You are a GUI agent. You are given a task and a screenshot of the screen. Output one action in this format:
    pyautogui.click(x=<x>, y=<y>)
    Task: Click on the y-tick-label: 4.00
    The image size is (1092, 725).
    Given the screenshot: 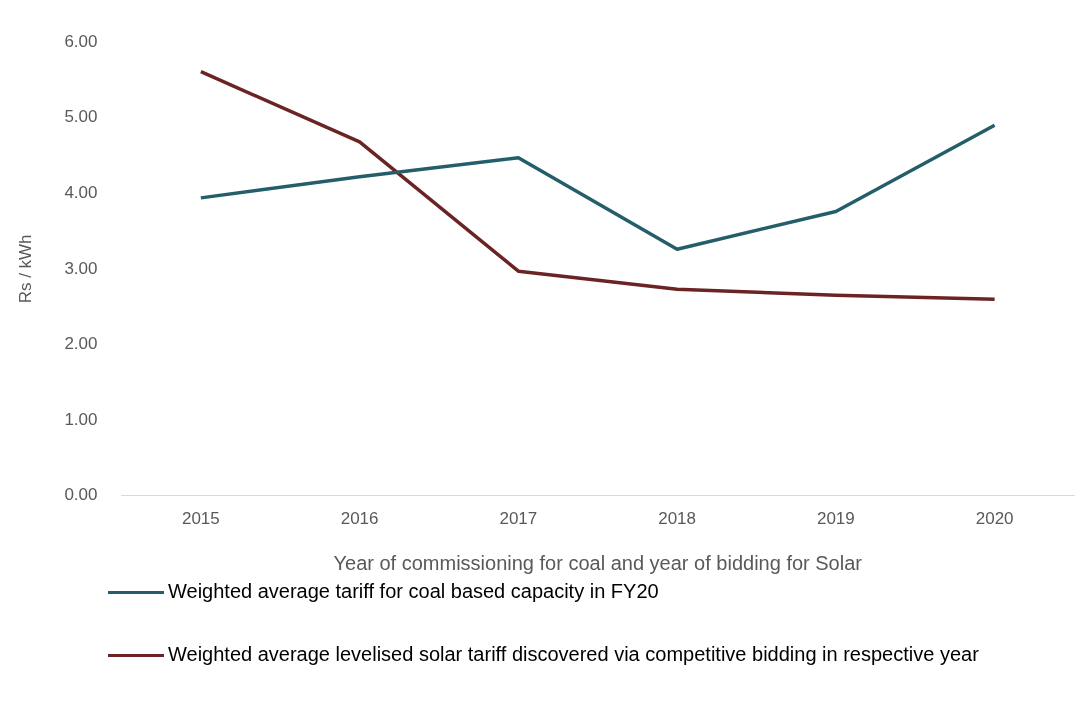 What is the action you would take?
    pyautogui.click(x=81, y=193)
    